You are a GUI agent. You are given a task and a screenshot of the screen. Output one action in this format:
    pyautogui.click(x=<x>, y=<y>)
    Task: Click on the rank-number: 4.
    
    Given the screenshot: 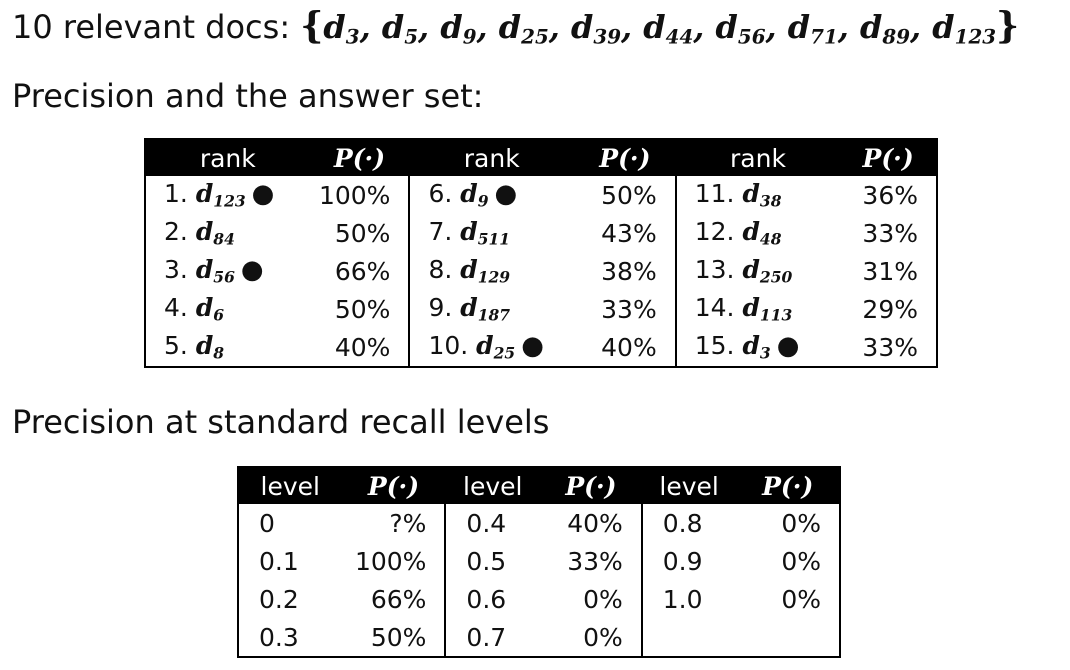 What is the action you would take?
    pyautogui.click(x=176, y=308)
    